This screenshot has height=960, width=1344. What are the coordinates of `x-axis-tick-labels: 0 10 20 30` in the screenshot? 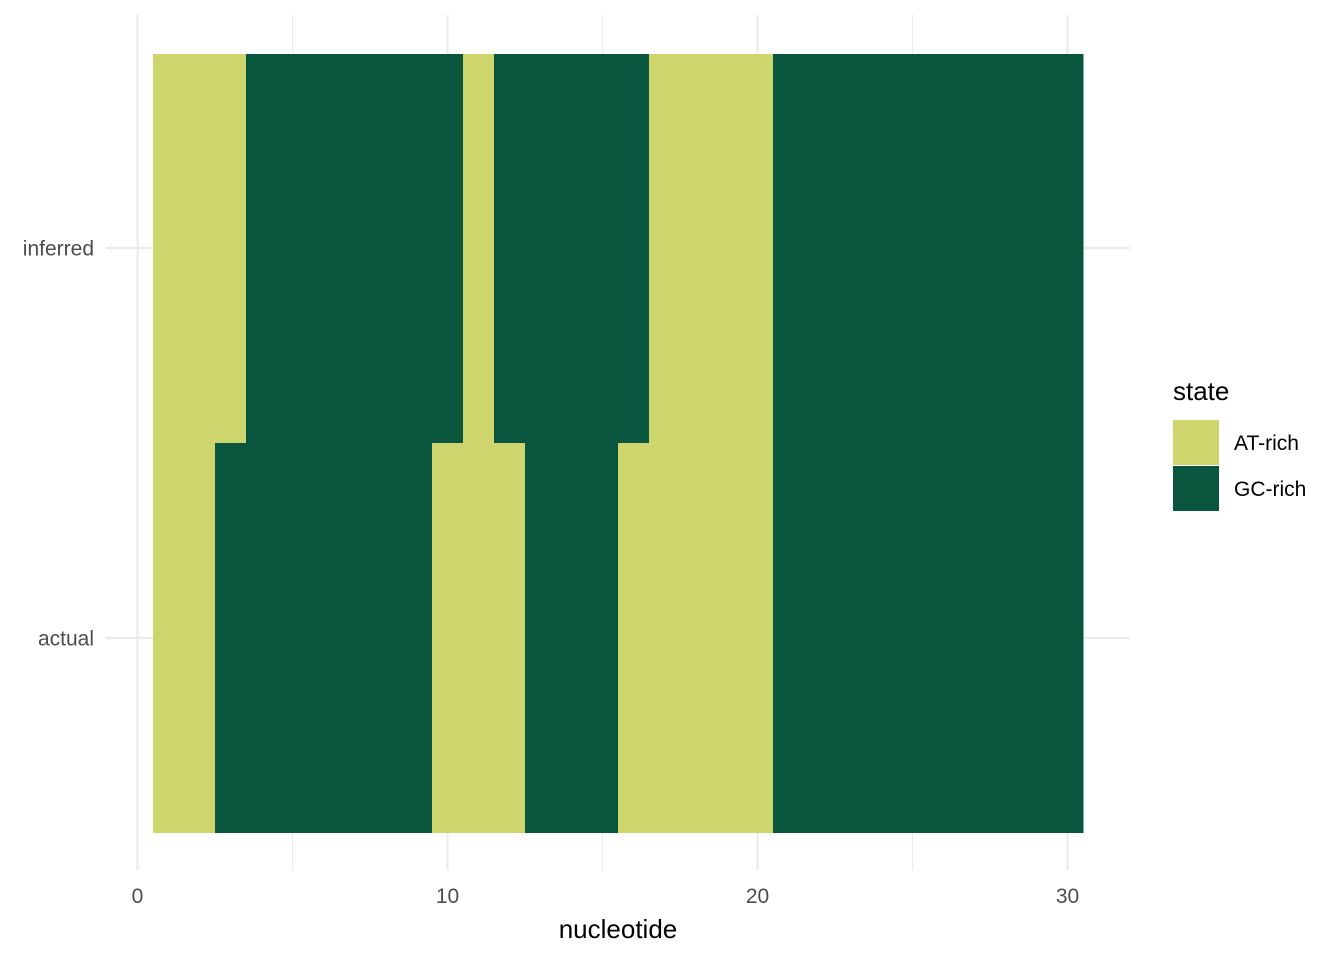 It's located at (606, 896).